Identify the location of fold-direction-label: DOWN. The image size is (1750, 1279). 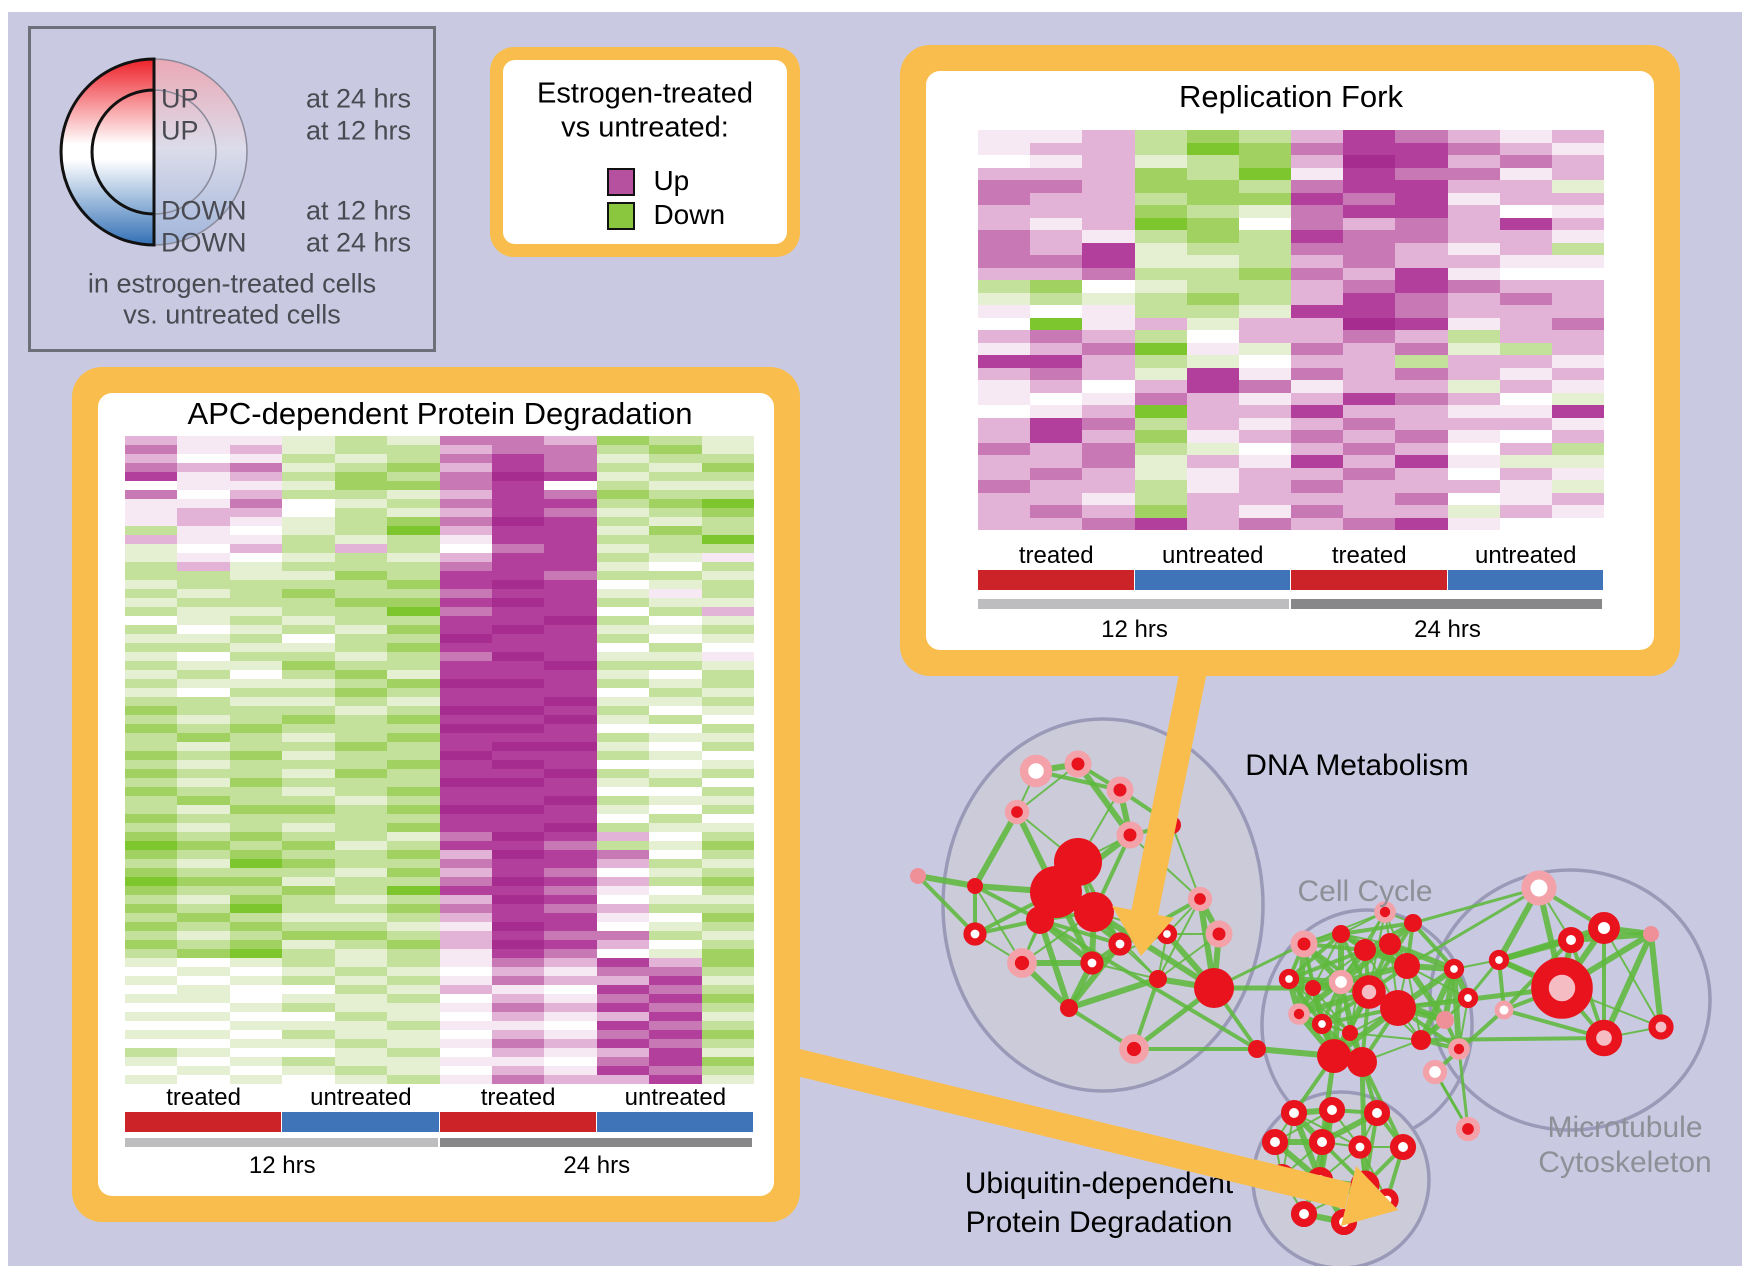
(204, 210).